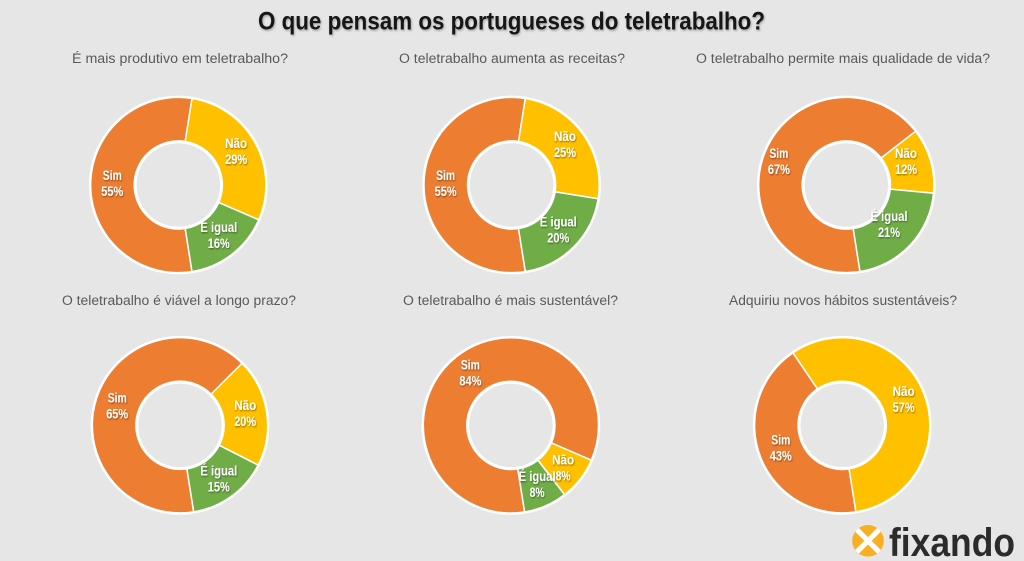  I want to click on svg-text: 25%, so click(565, 152).